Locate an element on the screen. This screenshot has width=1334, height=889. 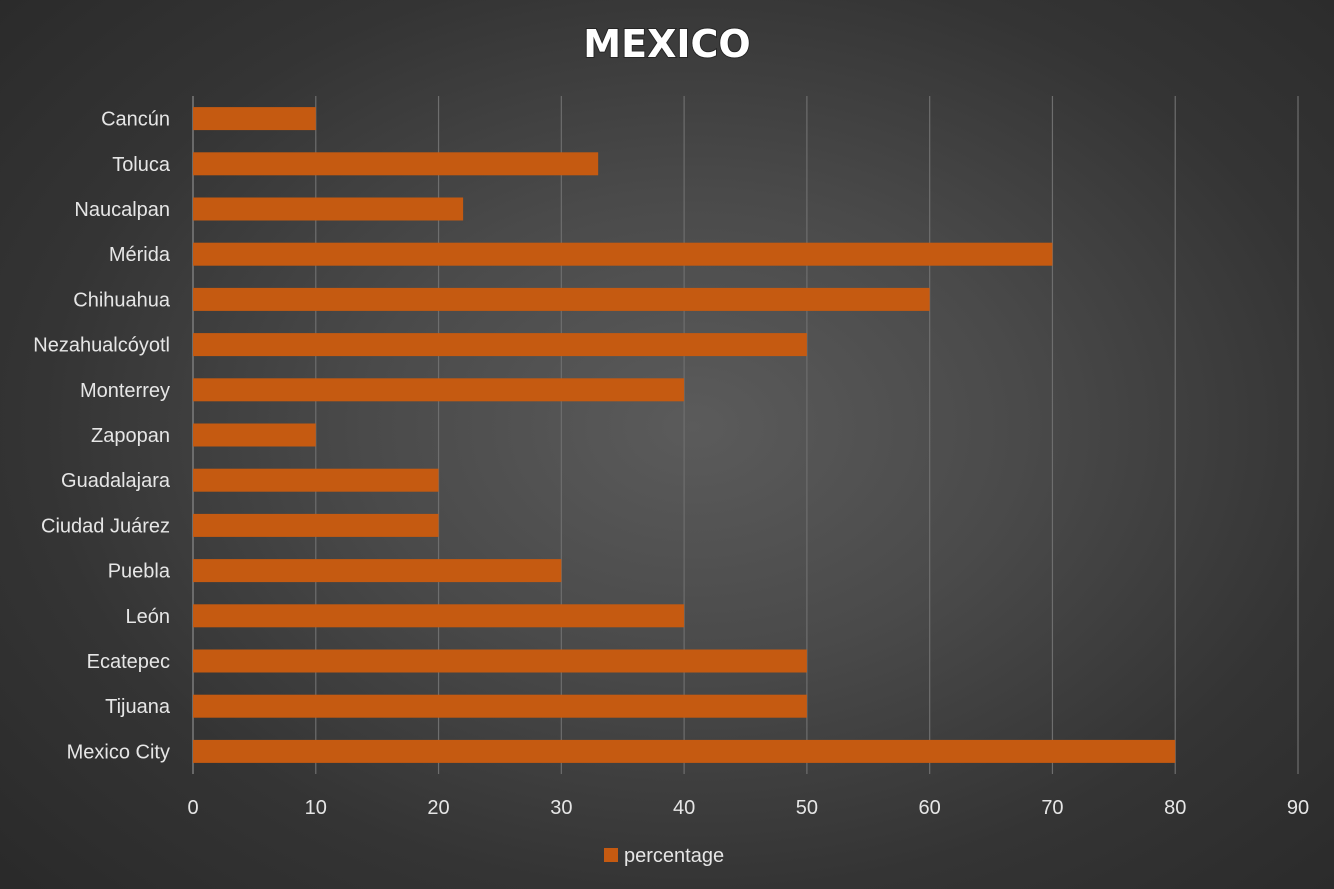
x-tick-label: 60 is located at coordinates (930, 808).